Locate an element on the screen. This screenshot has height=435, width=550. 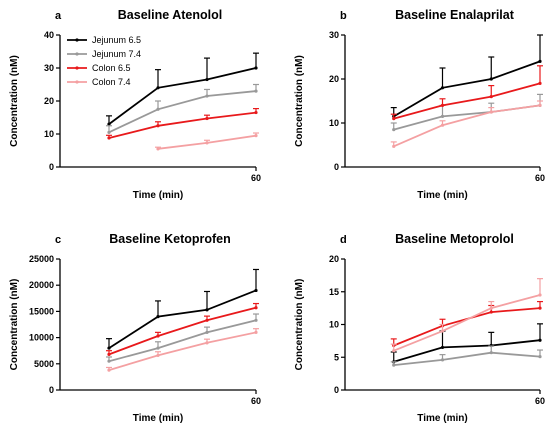
y-tick-label: 15 is located at coordinates (334, 292).